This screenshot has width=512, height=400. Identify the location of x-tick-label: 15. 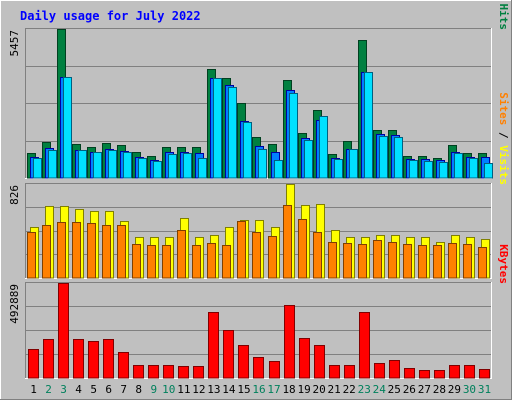
(243, 389).